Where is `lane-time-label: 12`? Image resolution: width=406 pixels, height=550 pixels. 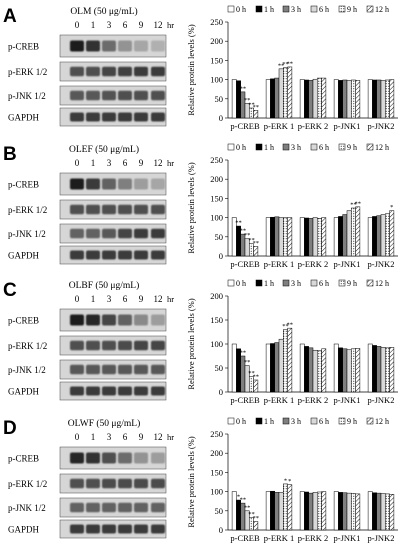 lane-time-label: 12 is located at coordinates (158, 437).